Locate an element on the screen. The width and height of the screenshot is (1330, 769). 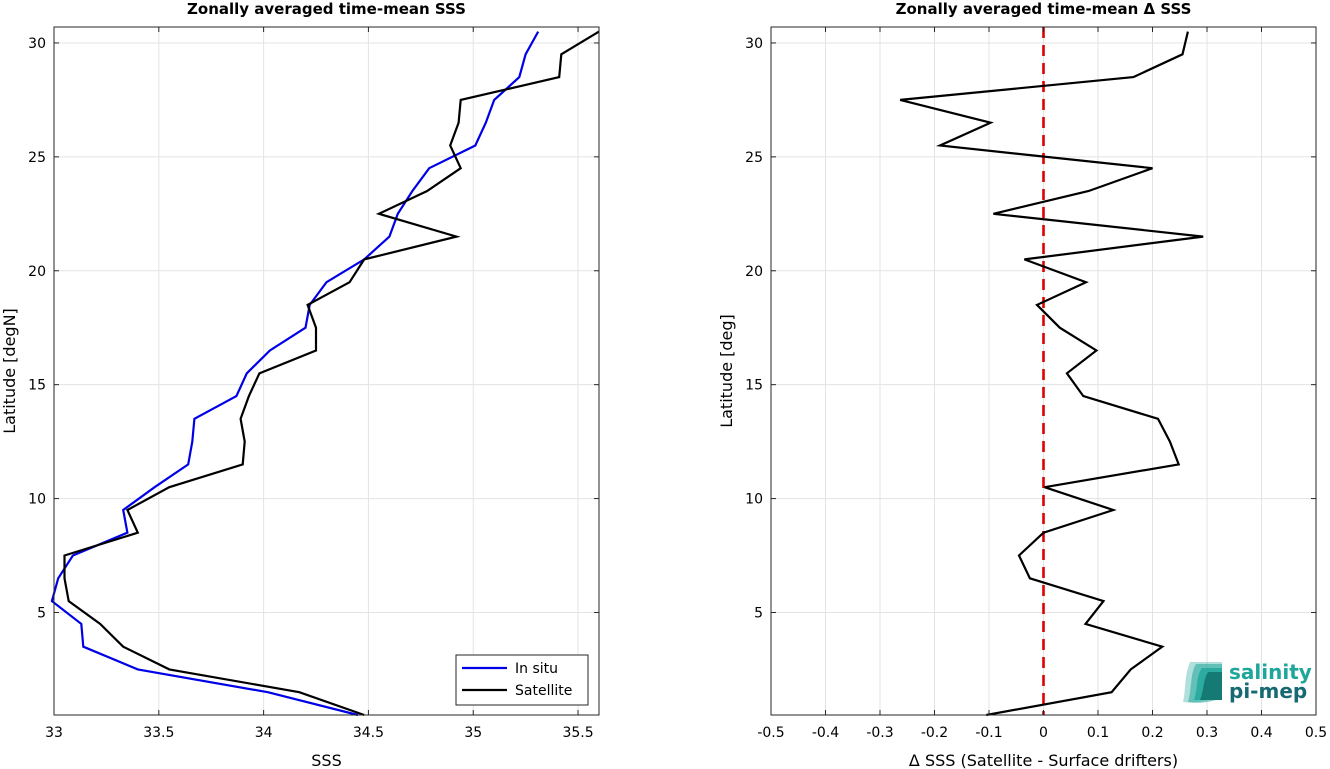
delta-sss-y-tick-label: 15 is located at coordinates (754, 386).